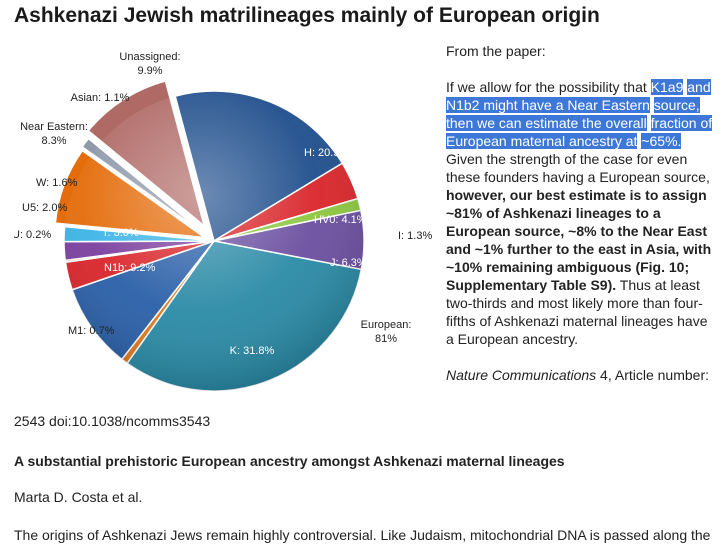  What do you see at coordinates (130, 268) in the screenshot?
I see `pie-label-n1b: N1b: 9.2%` at bounding box center [130, 268].